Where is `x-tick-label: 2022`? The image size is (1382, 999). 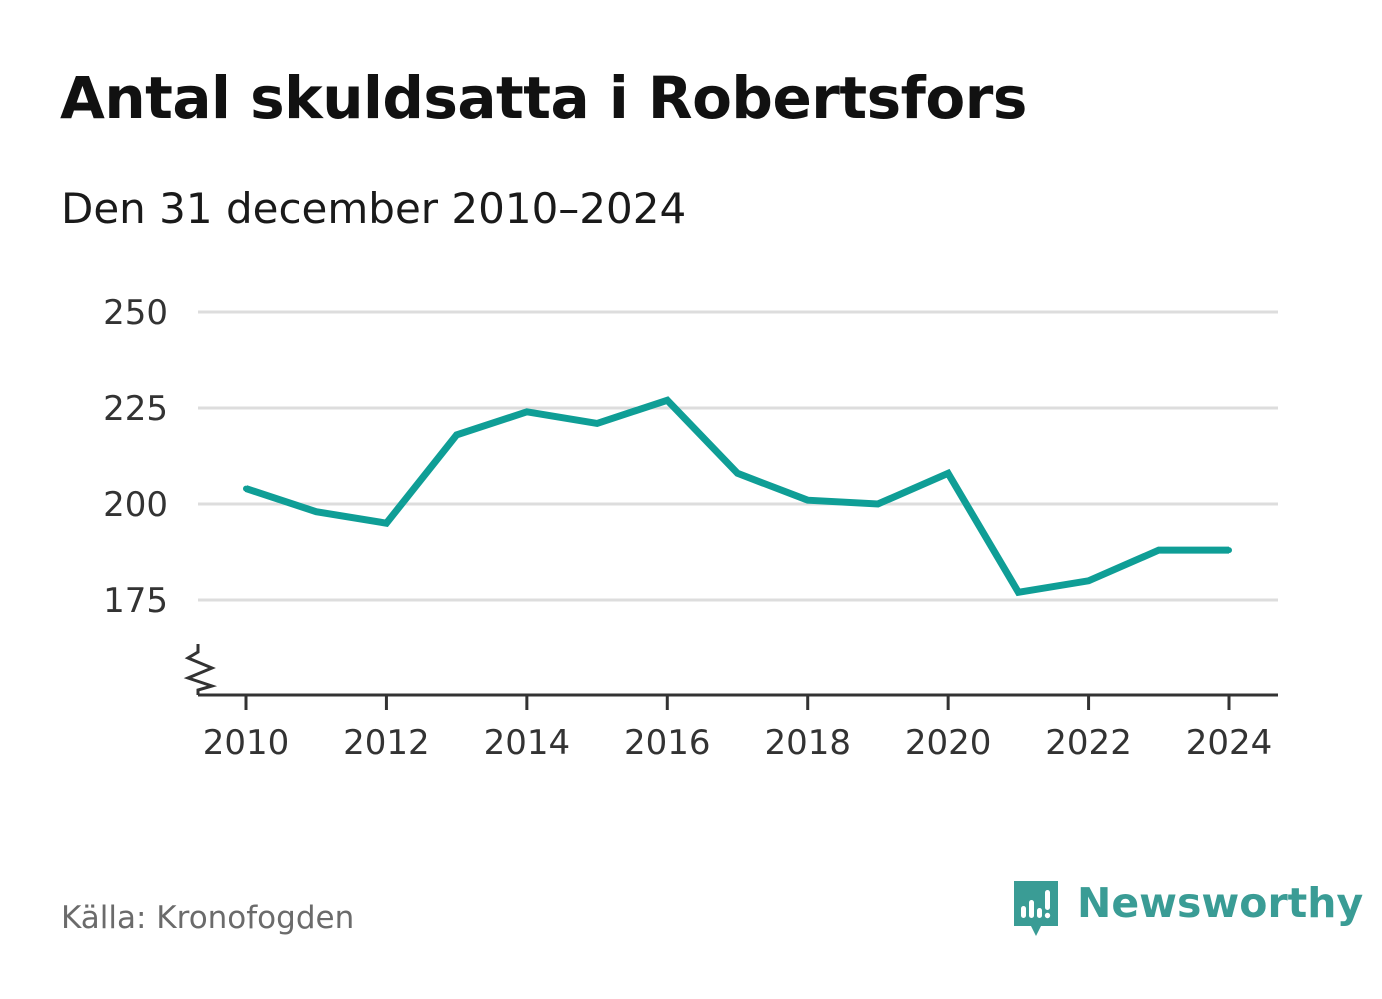 x-tick-label: 2022 is located at coordinates (1088, 743).